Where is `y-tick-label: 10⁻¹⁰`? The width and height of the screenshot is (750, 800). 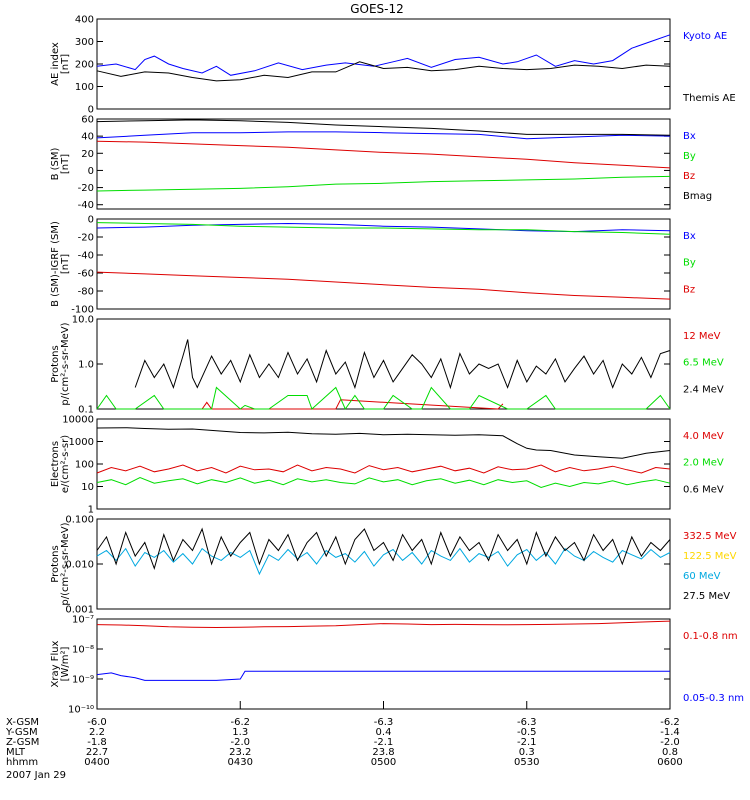 y-tick-label: 10⁻¹⁰ is located at coordinates (81, 710).